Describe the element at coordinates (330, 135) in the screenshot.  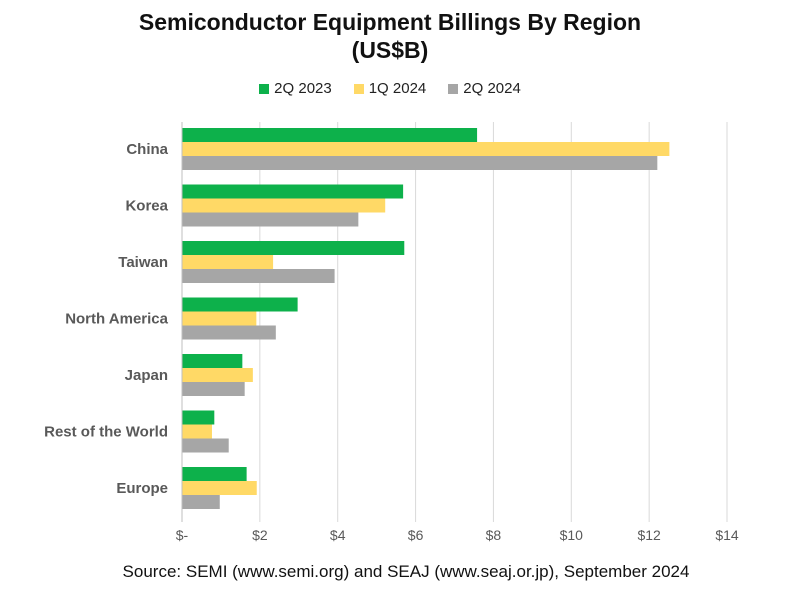
I see `bar-china-2q-2023` at that location.